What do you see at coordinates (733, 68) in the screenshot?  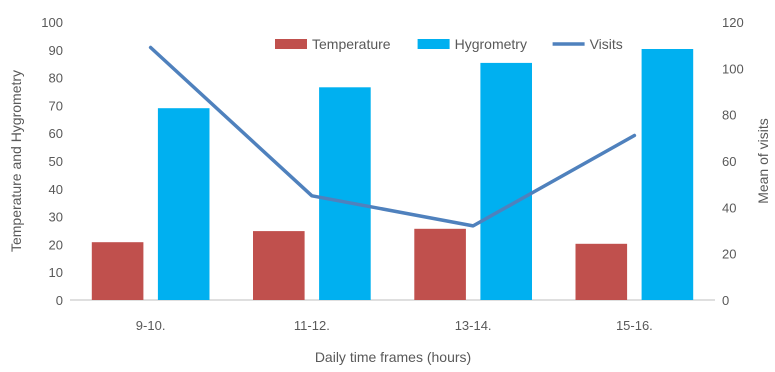 I see `y2-tick-label: 100` at bounding box center [733, 68].